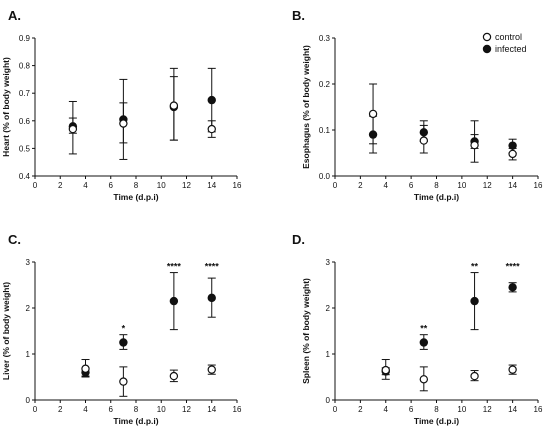 The image size is (550, 433). What do you see at coordinates (14, 15) in the screenshot?
I see `panel-letter: A.` at bounding box center [14, 15].